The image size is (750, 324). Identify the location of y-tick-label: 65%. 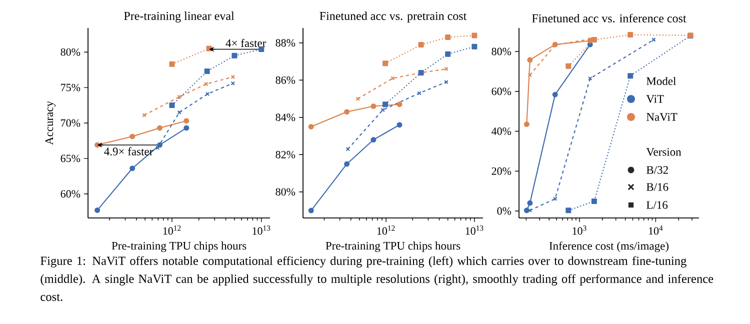
(70, 158).